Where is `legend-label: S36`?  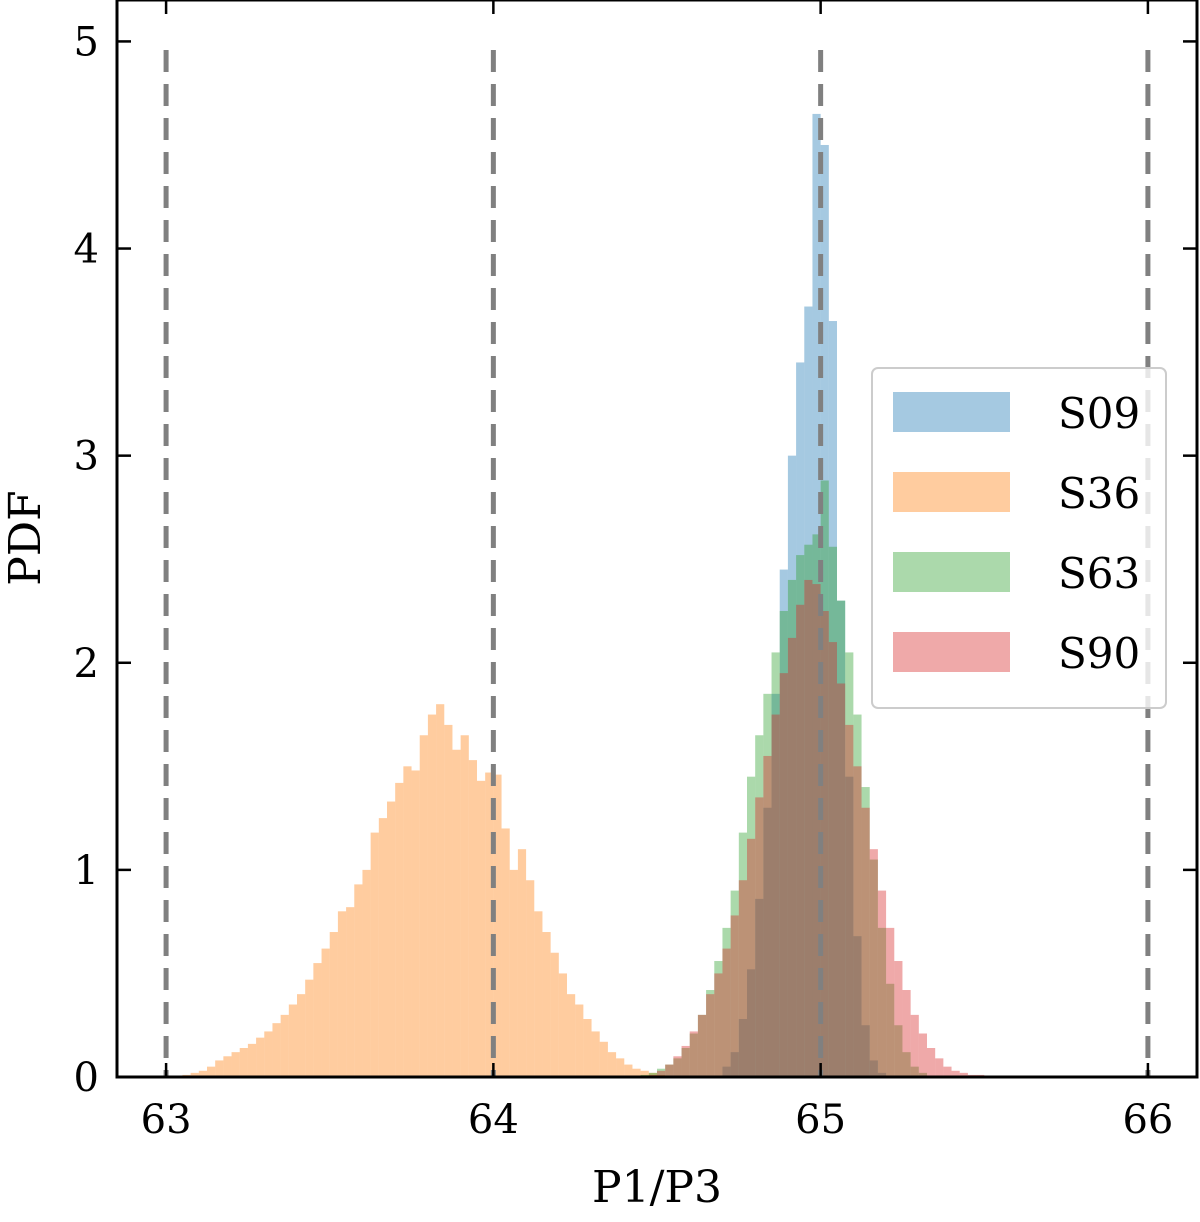
legend-label: S36 is located at coordinates (1099, 493).